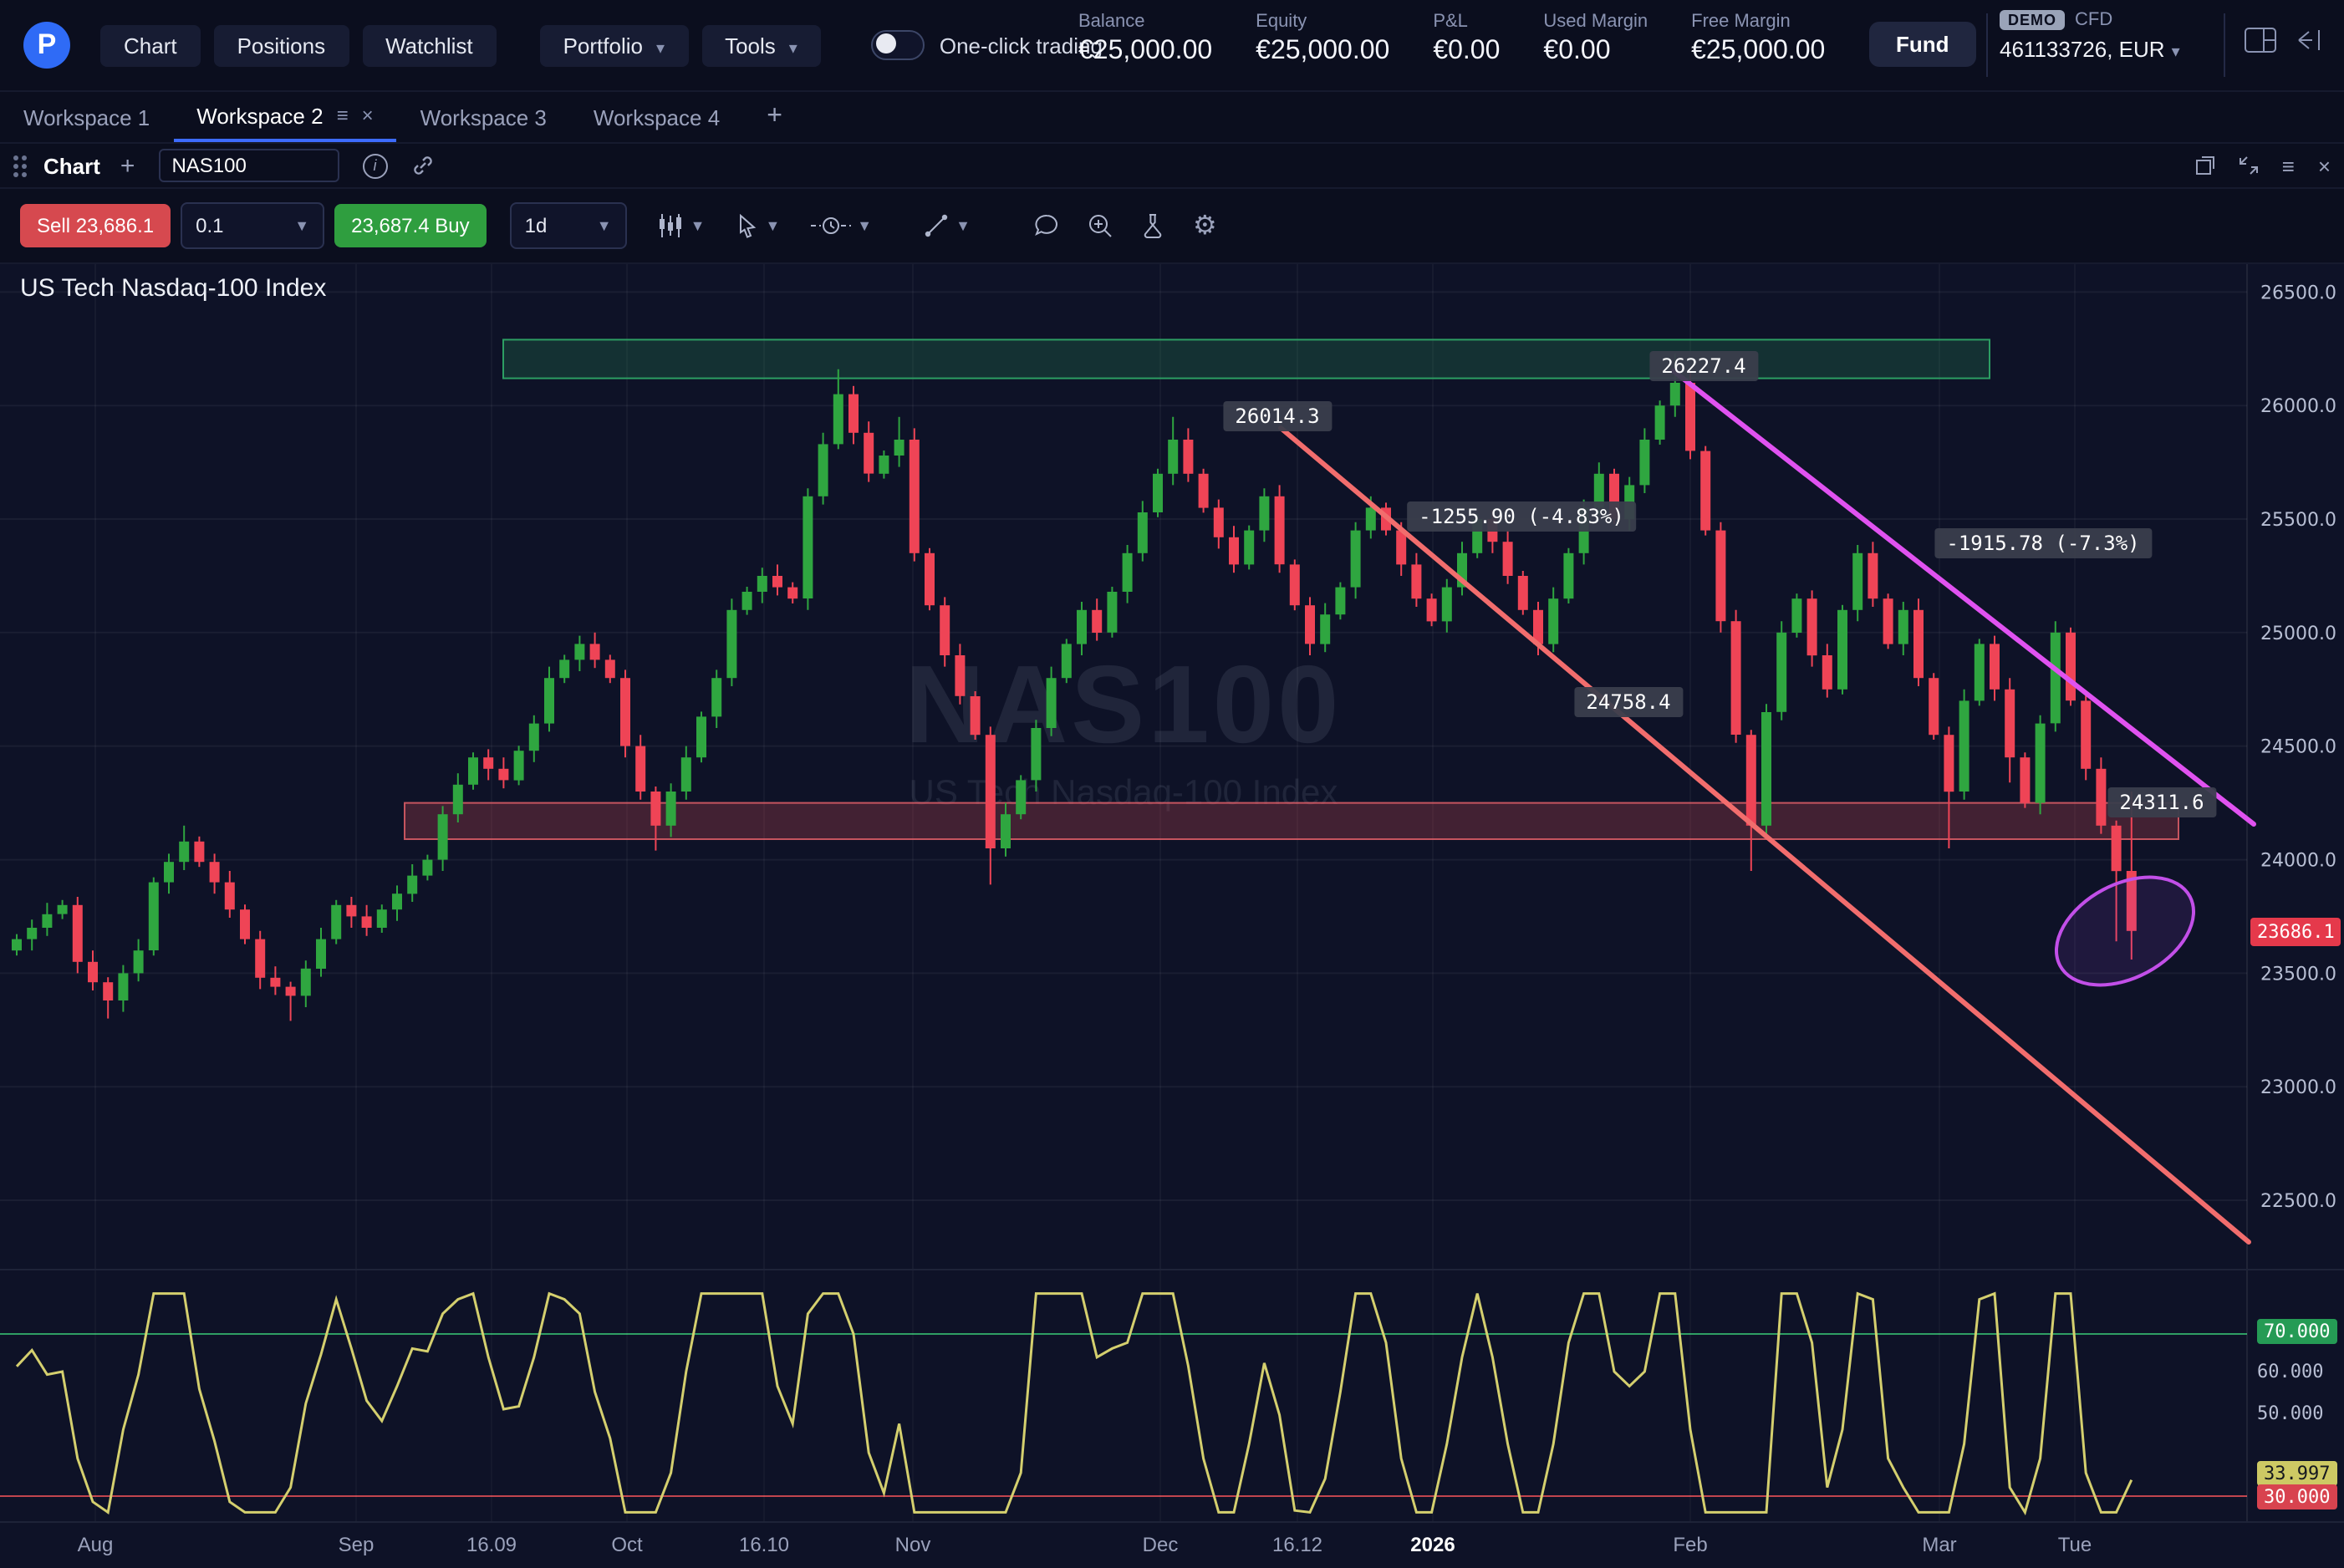 This screenshot has width=2344, height=1568. Describe the element at coordinates (1595, 38) in the screenshot. I see `stat-used-margin: Used Margin €0.00` at that location.